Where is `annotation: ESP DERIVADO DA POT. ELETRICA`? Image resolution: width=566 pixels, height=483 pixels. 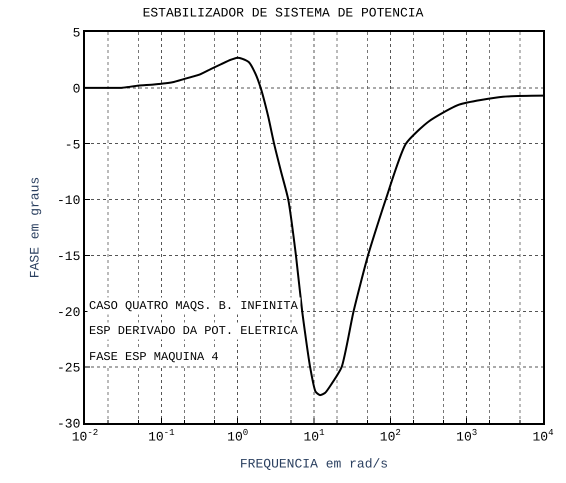
annotation: ESP DERIVADO DA POT. ELETRICA is located at coordinates (194, 331).